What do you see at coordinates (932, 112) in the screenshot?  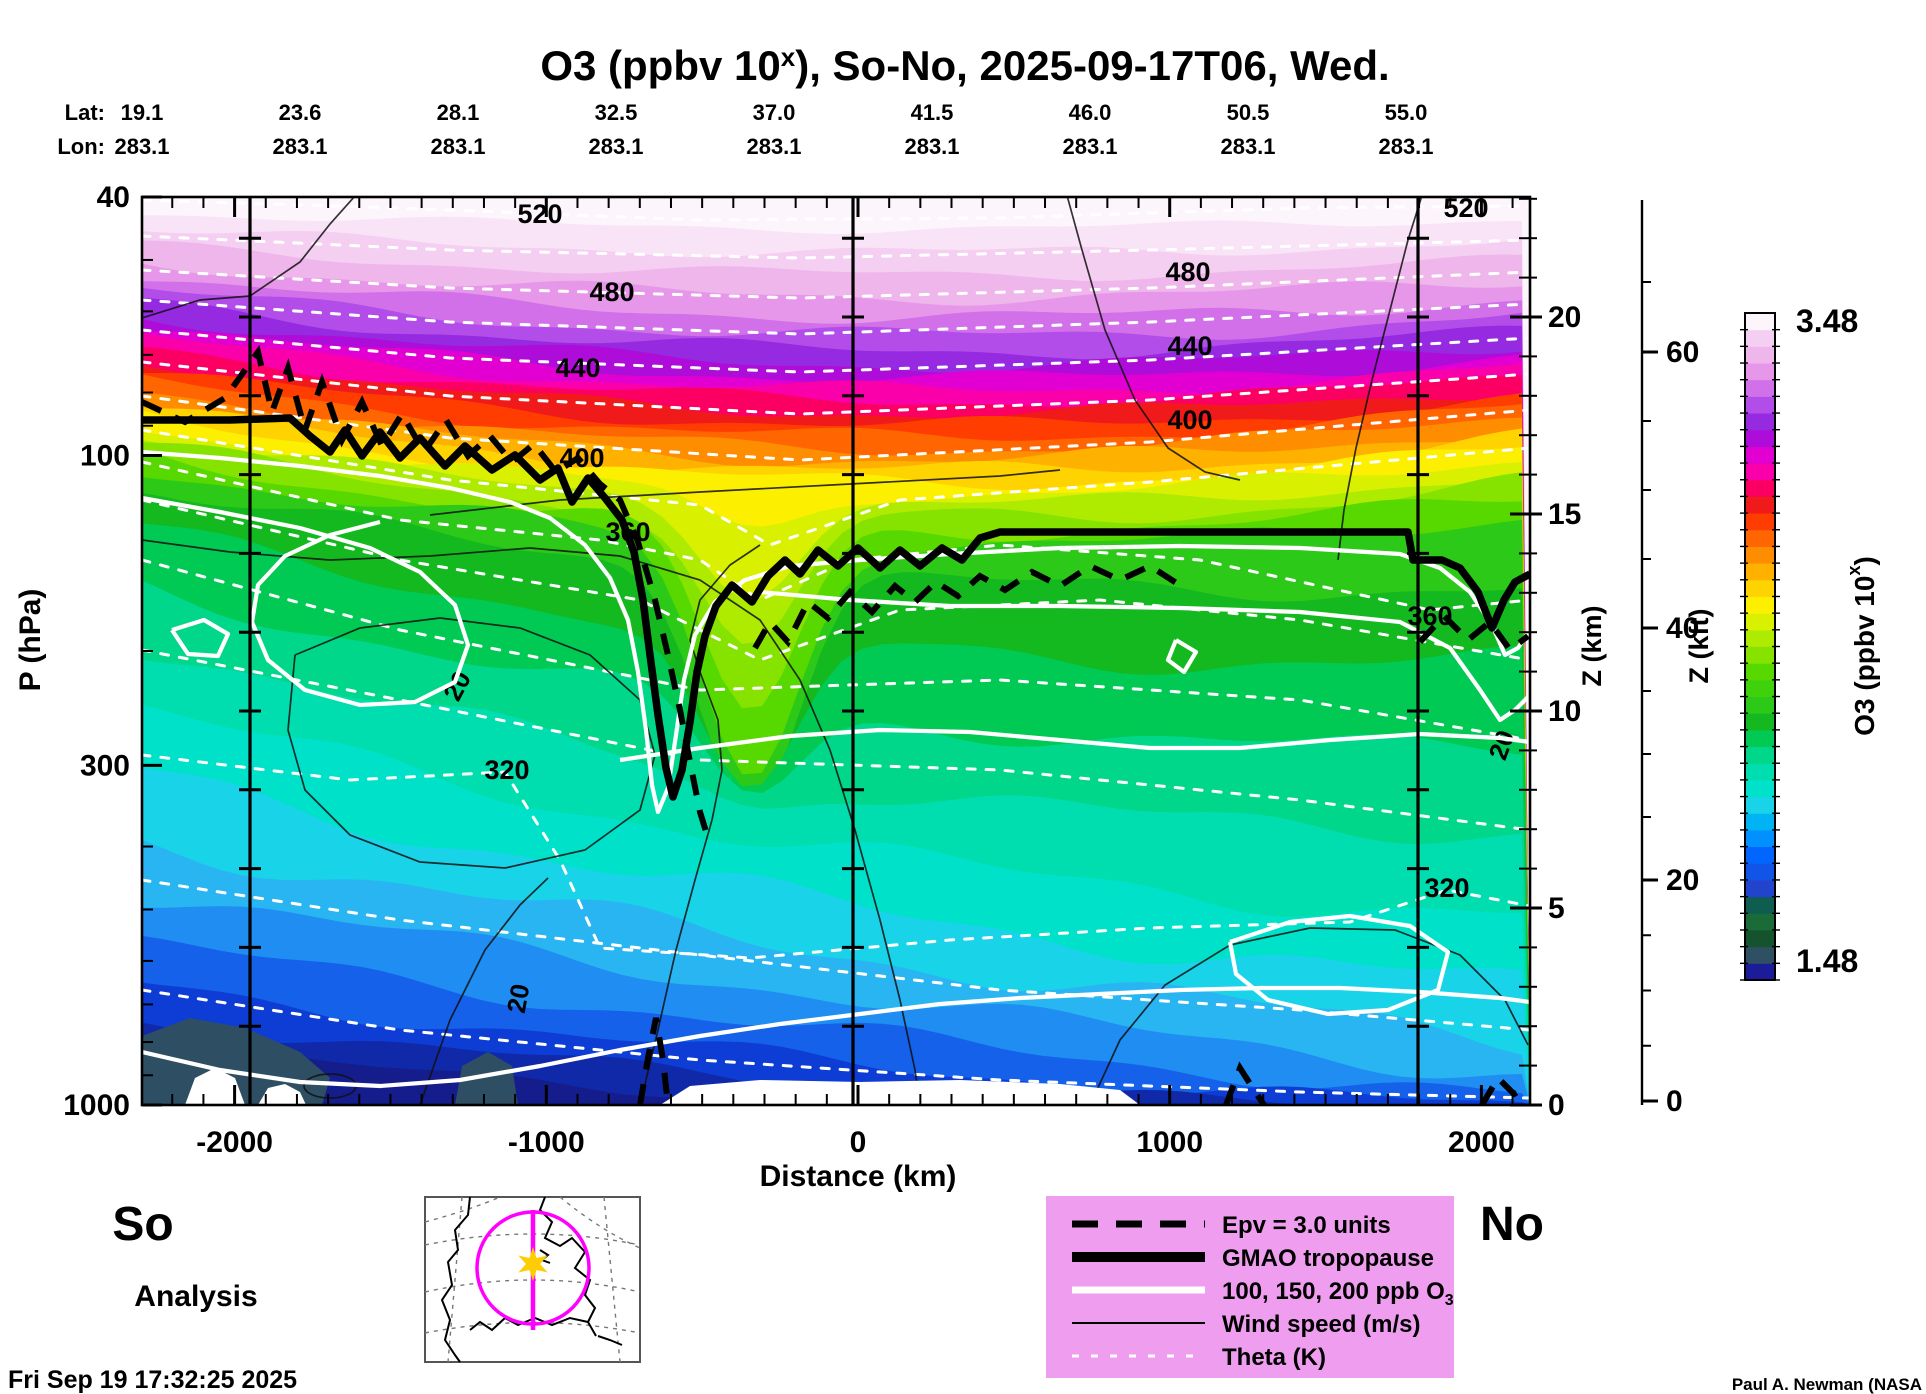 I see `lat-value: 41.5` at bounding box center [932, 112].